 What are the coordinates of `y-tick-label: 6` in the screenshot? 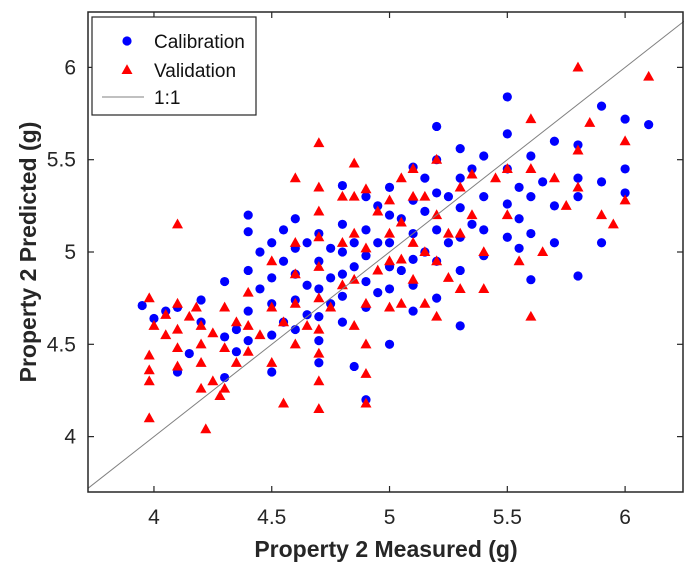 It's located at (70, 67).